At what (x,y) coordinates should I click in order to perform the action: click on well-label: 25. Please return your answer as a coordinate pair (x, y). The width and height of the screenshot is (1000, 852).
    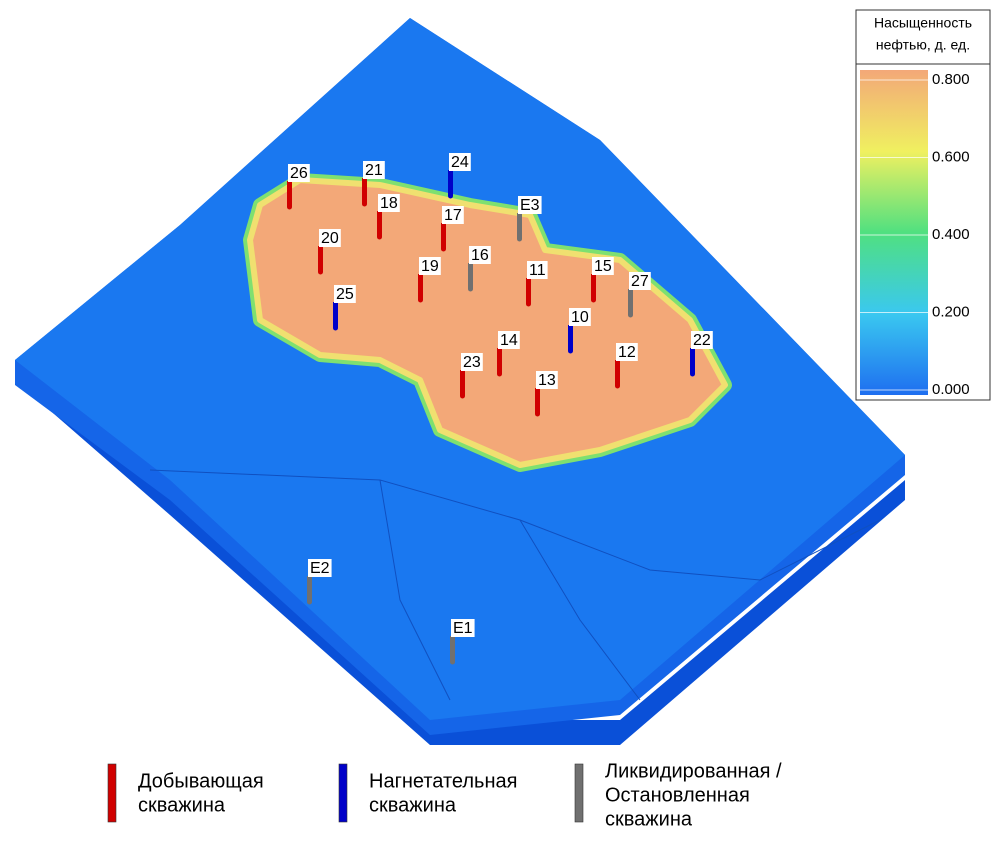
    Looking at the image, I should click on (345, 294).